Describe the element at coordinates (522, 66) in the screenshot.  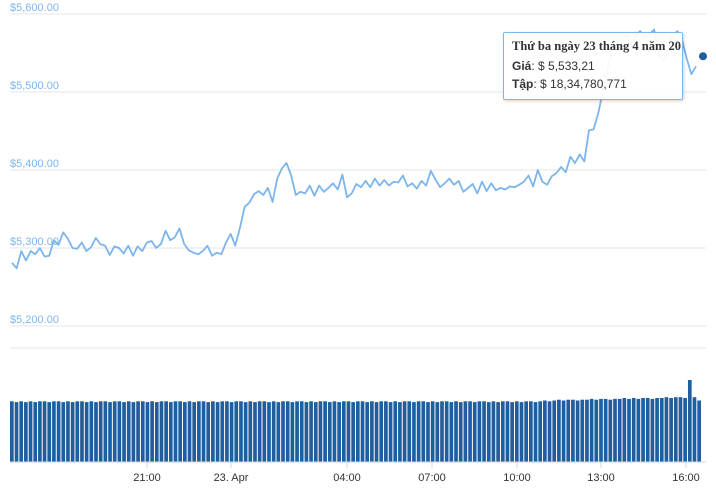
I see `tooltip-price-label: Giá` at that location.